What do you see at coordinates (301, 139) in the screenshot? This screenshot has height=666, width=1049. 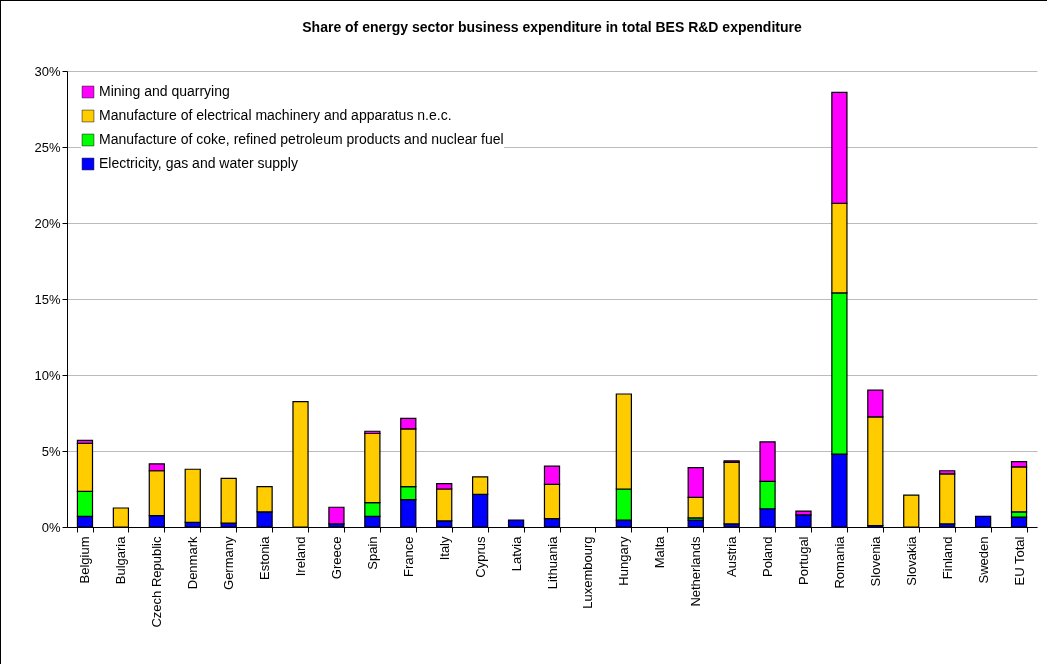 I see `legend-label: Manufacture of coke, refined petroleum products and nuclear fuel` at bounding box center [301, 139].